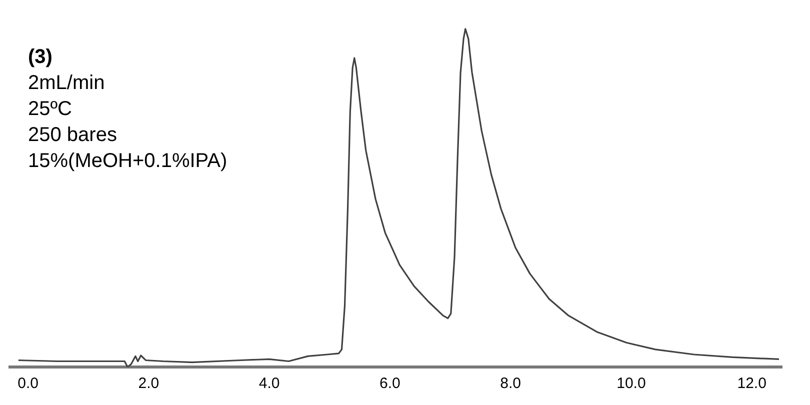 This screenshot has height=405, width=810. I want to click on text: (3), so click(41, 57).